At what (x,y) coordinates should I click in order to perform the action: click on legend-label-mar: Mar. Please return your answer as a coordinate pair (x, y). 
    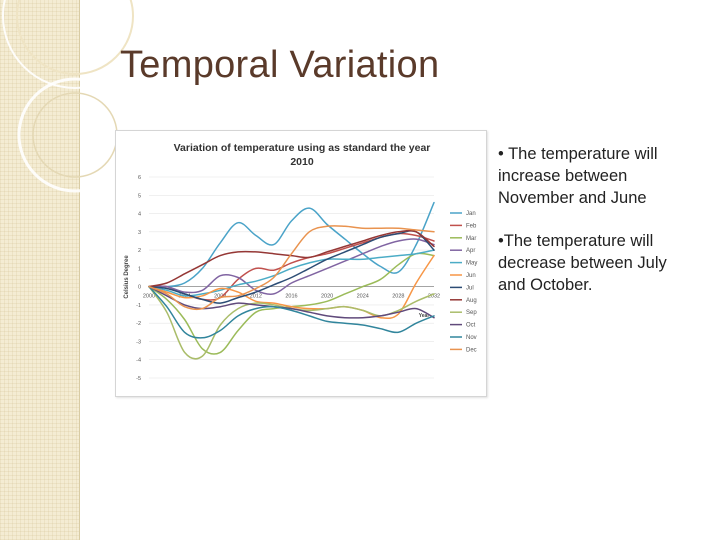
    Looking at the image, I should click on (471, 239).